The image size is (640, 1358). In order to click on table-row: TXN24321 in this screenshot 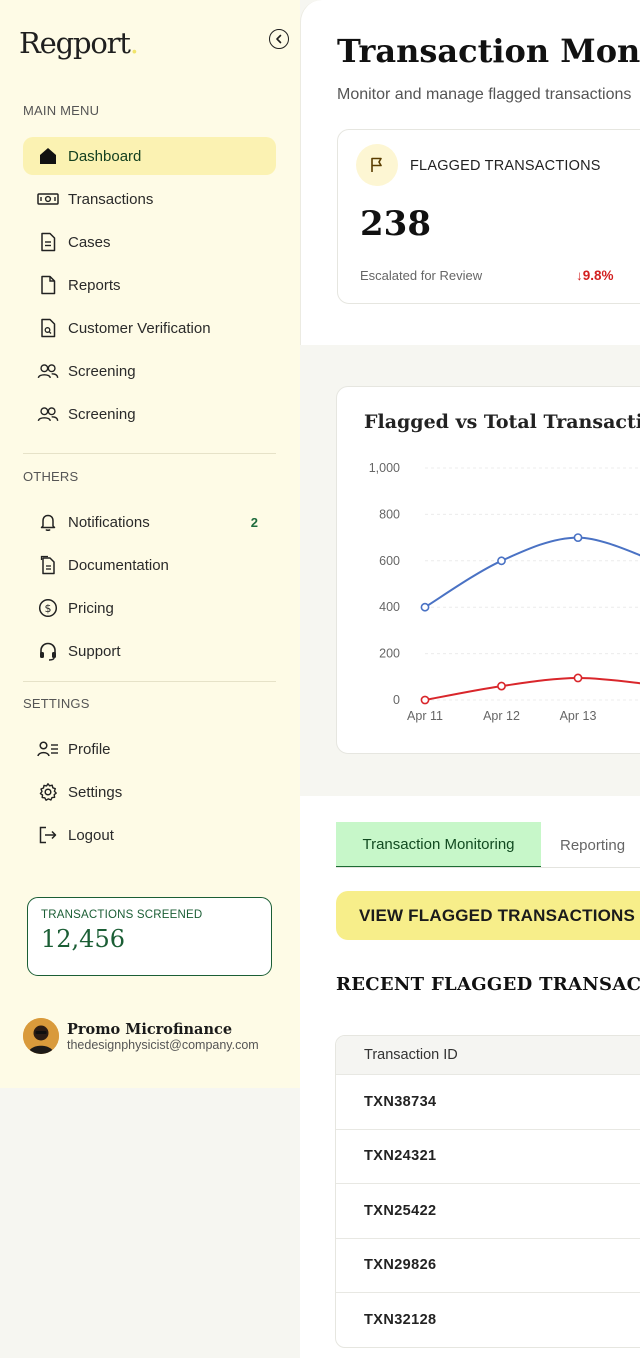, I will do `click(488, 1156)`.